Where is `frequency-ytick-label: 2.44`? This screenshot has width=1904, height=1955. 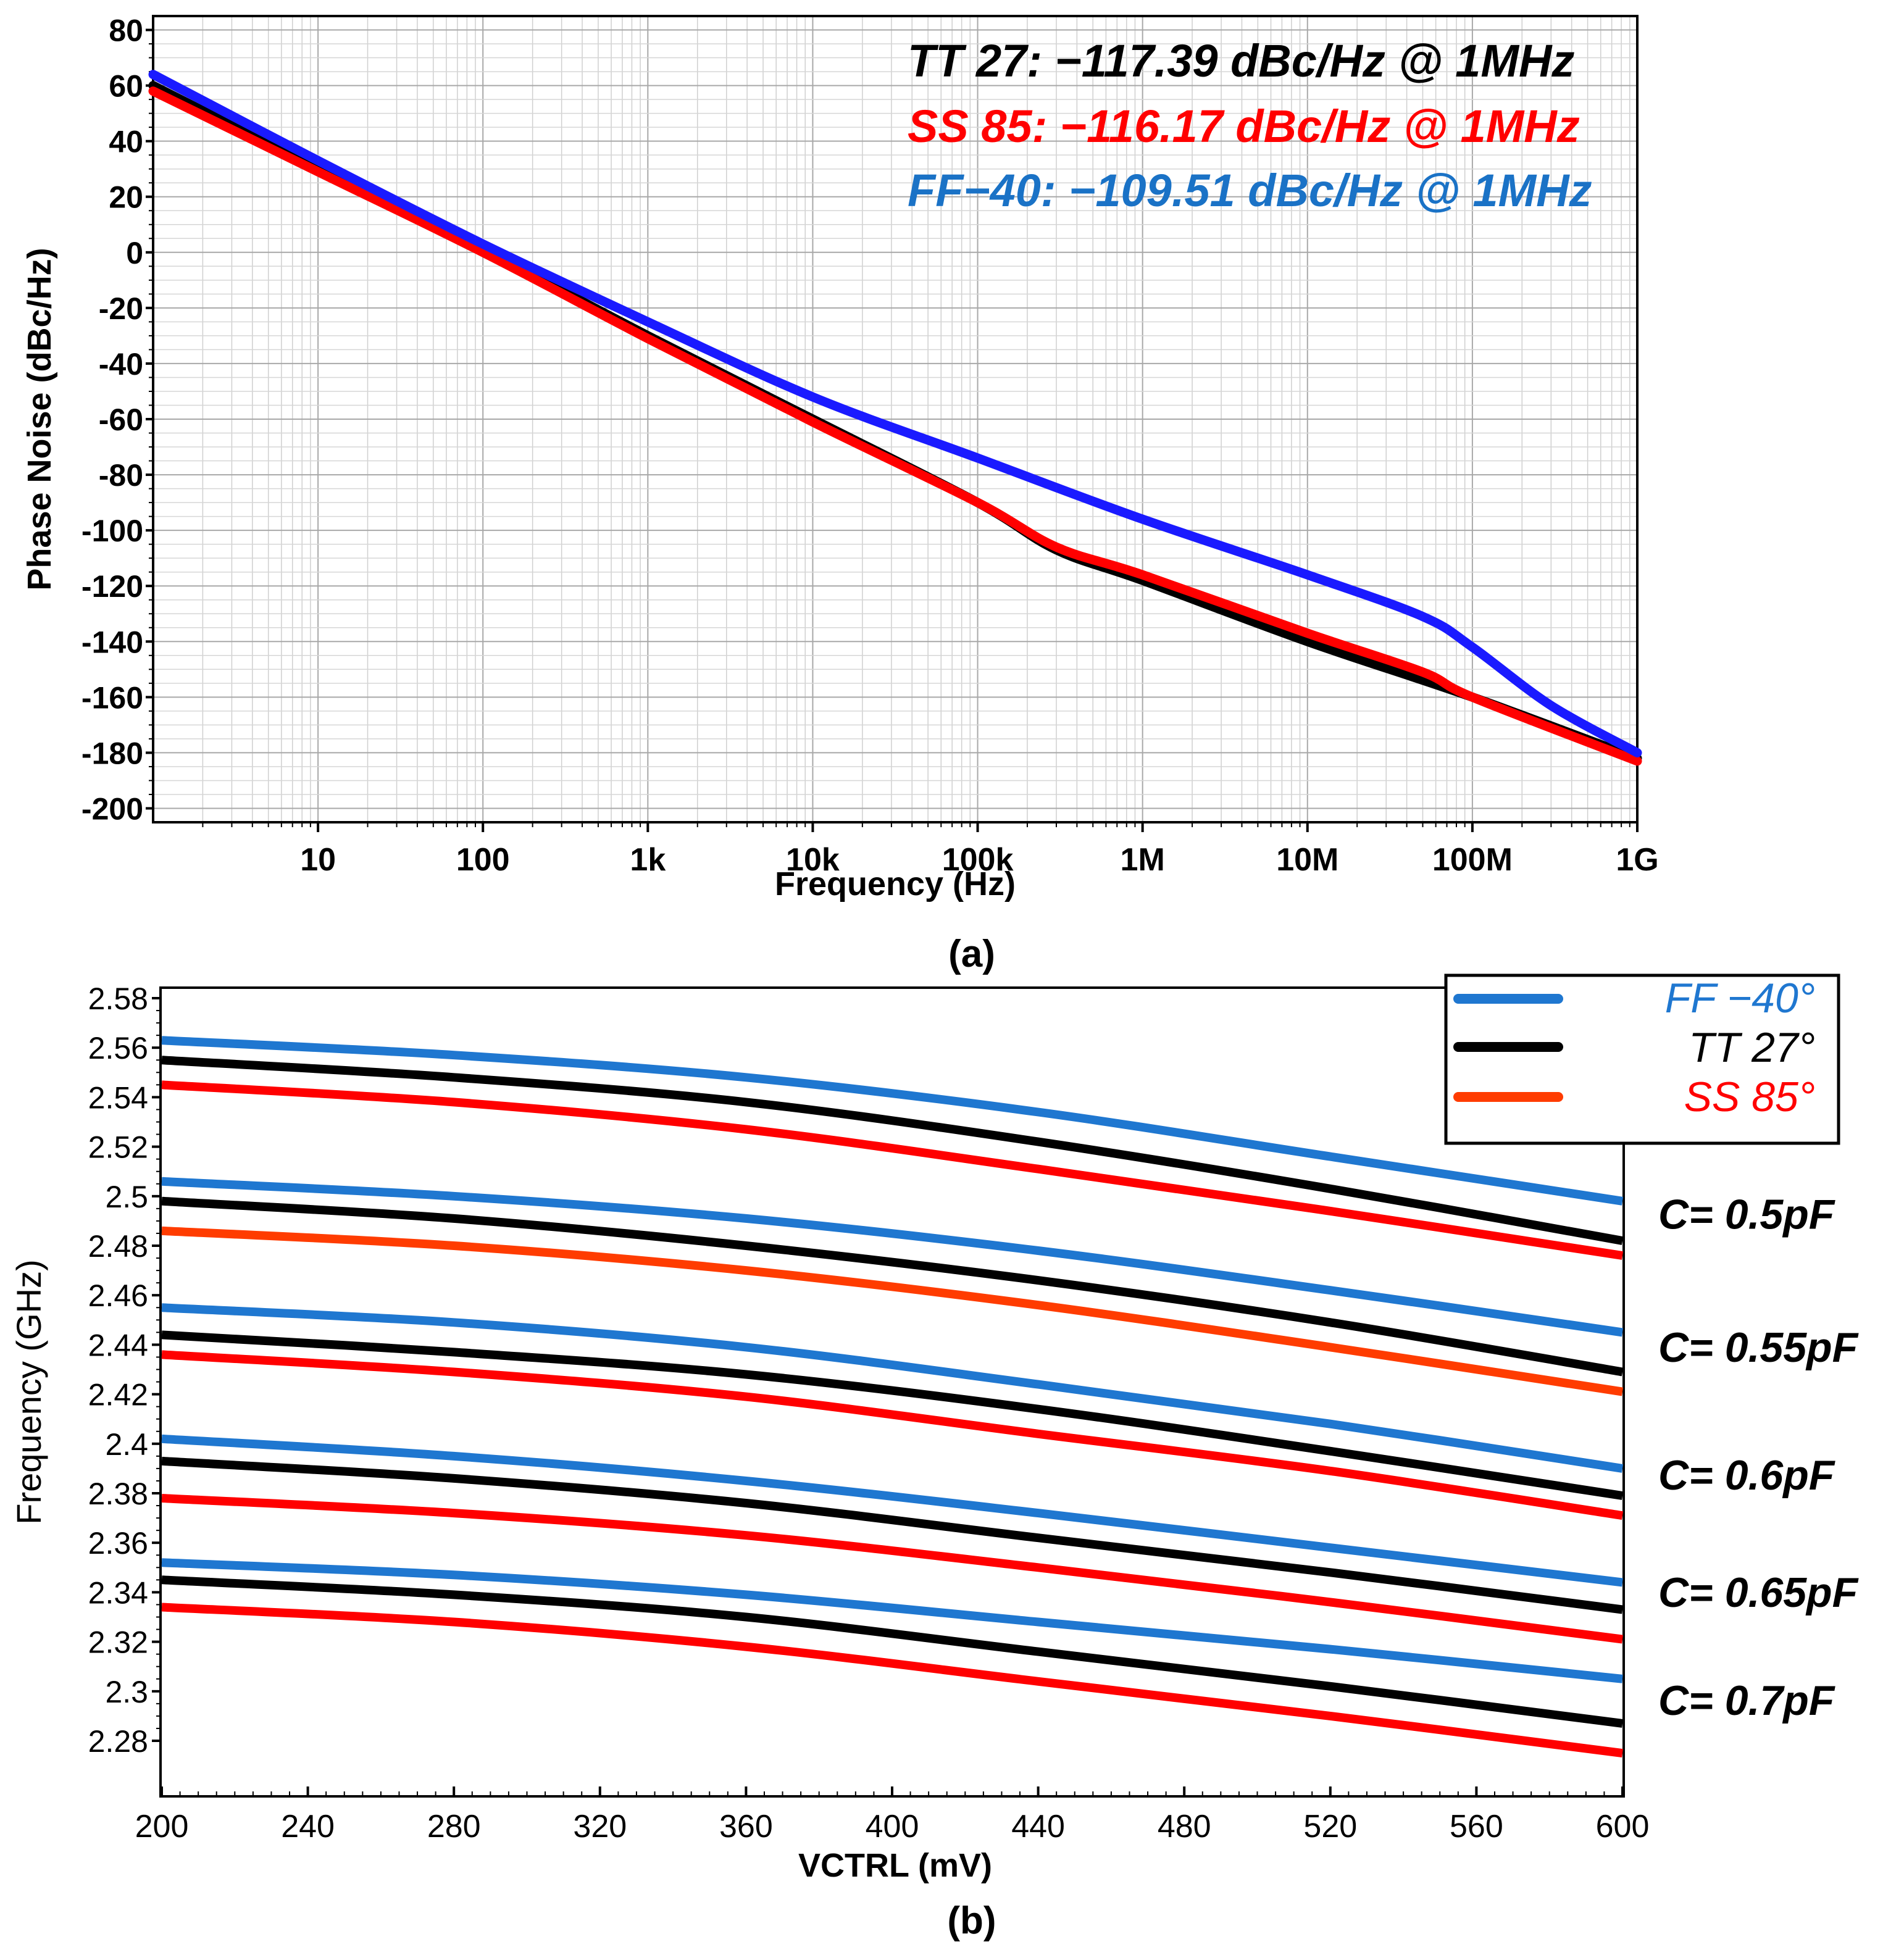
frequency-ytick-label: 2.44 is located at coordinates (118, 1345).